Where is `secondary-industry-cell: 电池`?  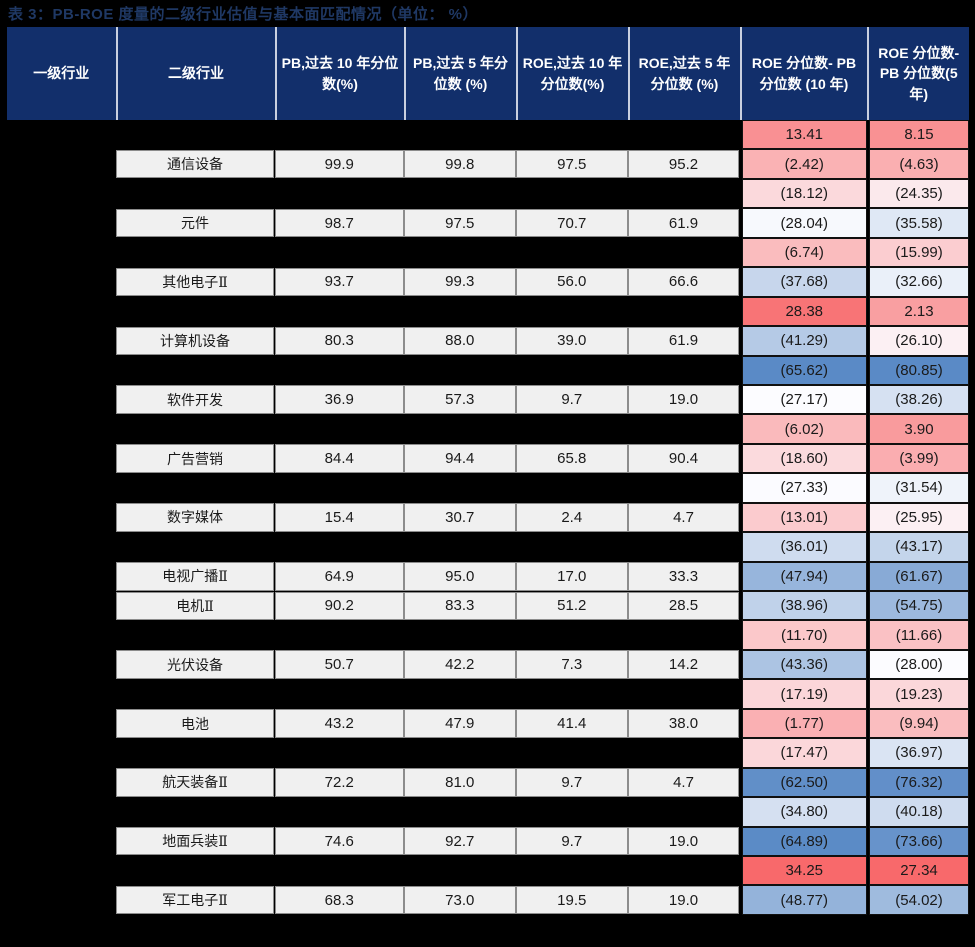
secondary-industry-cell: 电池 is located at coordinates (195, 723).